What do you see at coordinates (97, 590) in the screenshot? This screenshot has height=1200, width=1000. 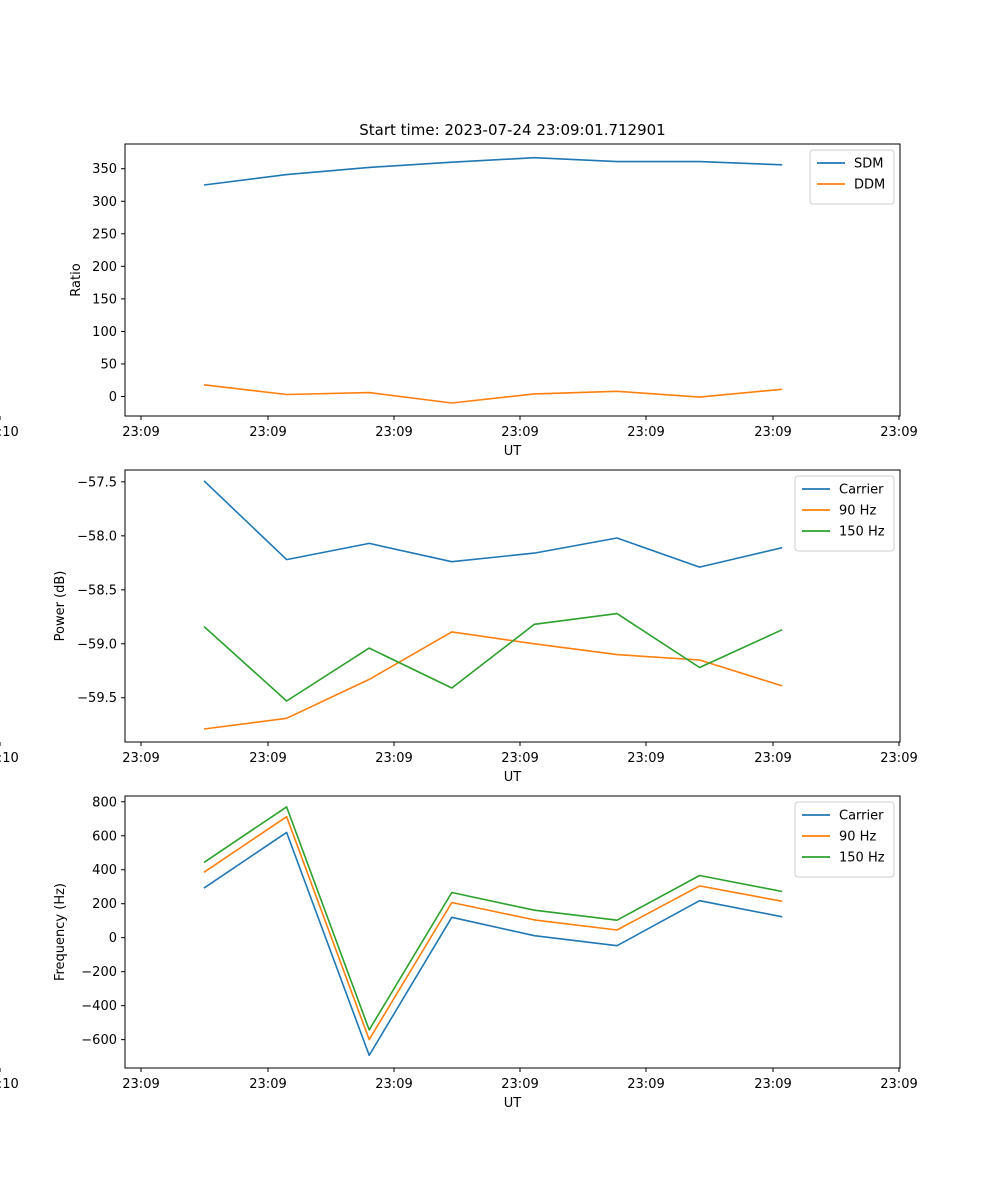 I see `y-tick-label: −58.5` at bounding box center [97, 590].